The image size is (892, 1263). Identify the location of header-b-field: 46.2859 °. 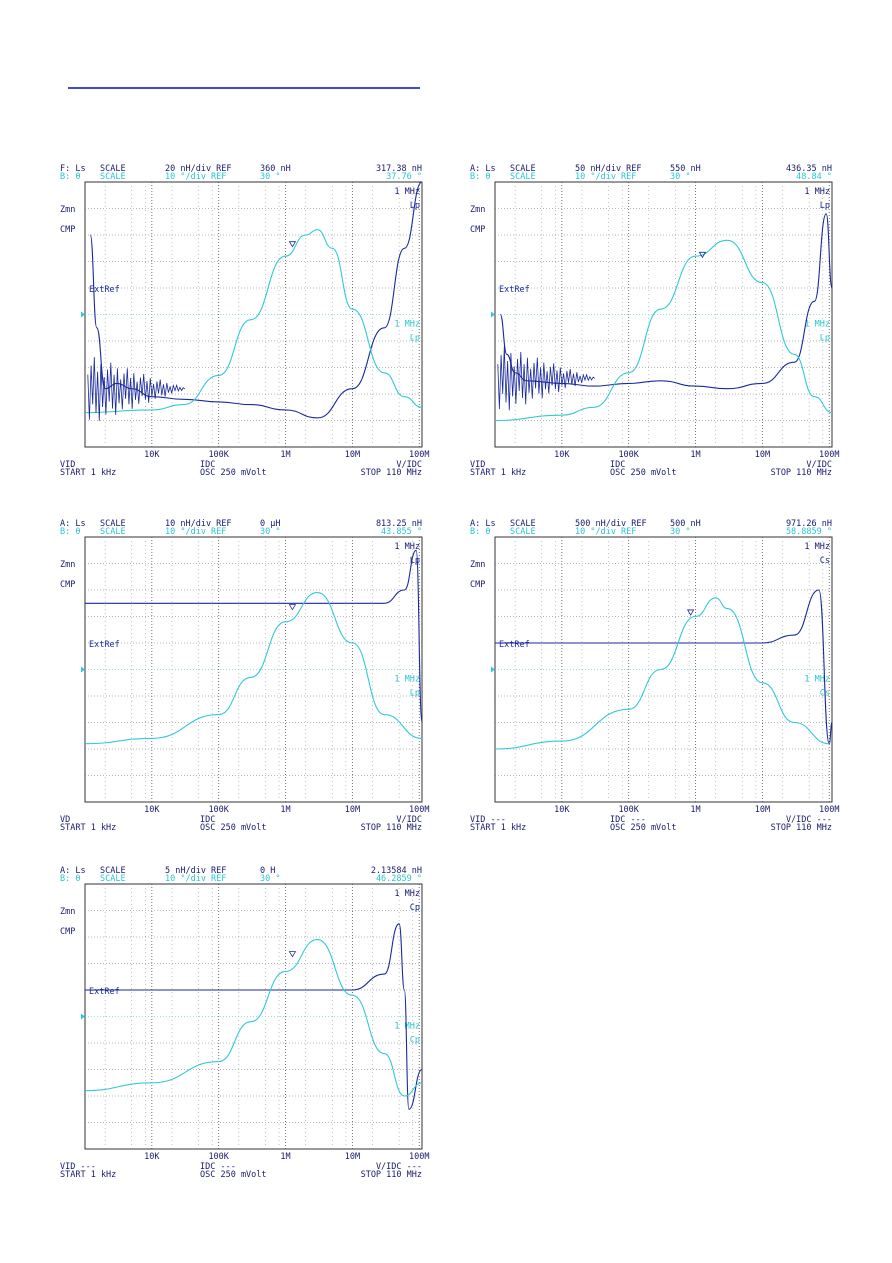
(399, 879).